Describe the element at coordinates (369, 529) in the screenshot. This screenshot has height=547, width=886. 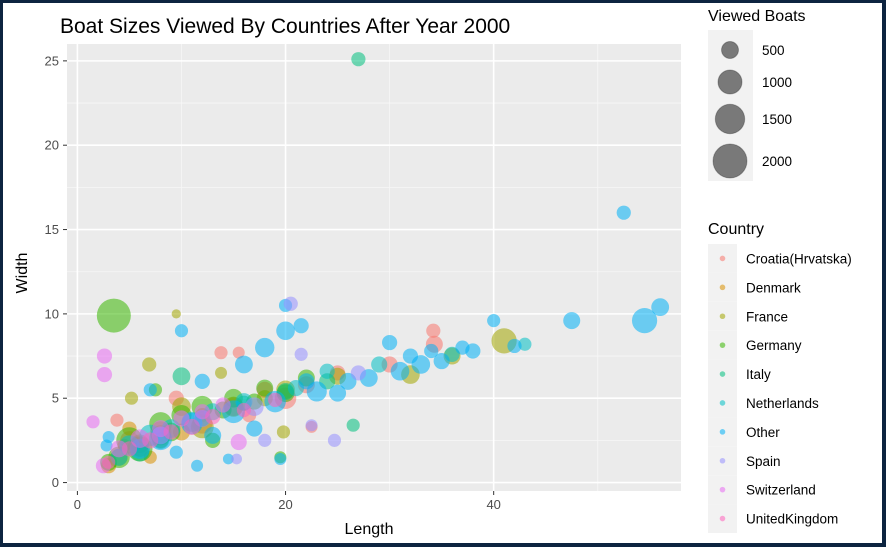
I see `x-axis-title: Length` at that location.